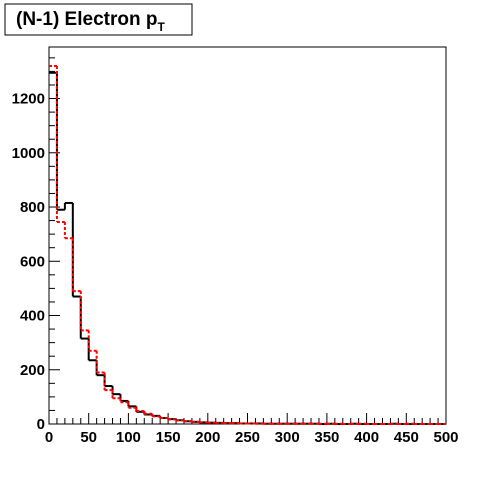 This screenshot has height=477, width=496. I want to click on x-tick-label: 200, so click(207, 437).